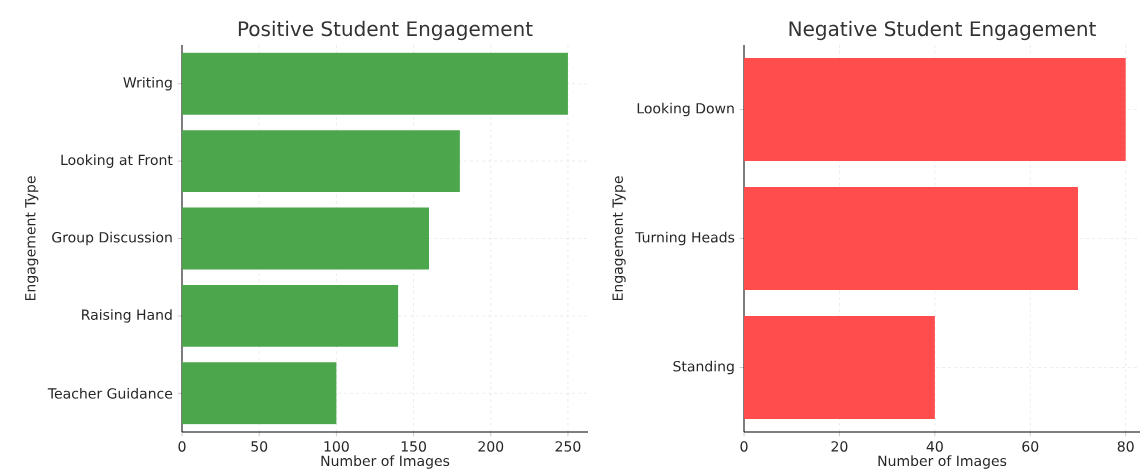  I want to click on x-tick-label: 100, so click(336, 446).